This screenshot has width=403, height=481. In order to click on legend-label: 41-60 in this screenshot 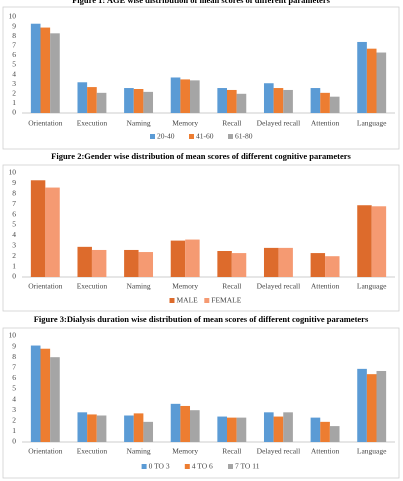, I will do `click(205, 136)`.